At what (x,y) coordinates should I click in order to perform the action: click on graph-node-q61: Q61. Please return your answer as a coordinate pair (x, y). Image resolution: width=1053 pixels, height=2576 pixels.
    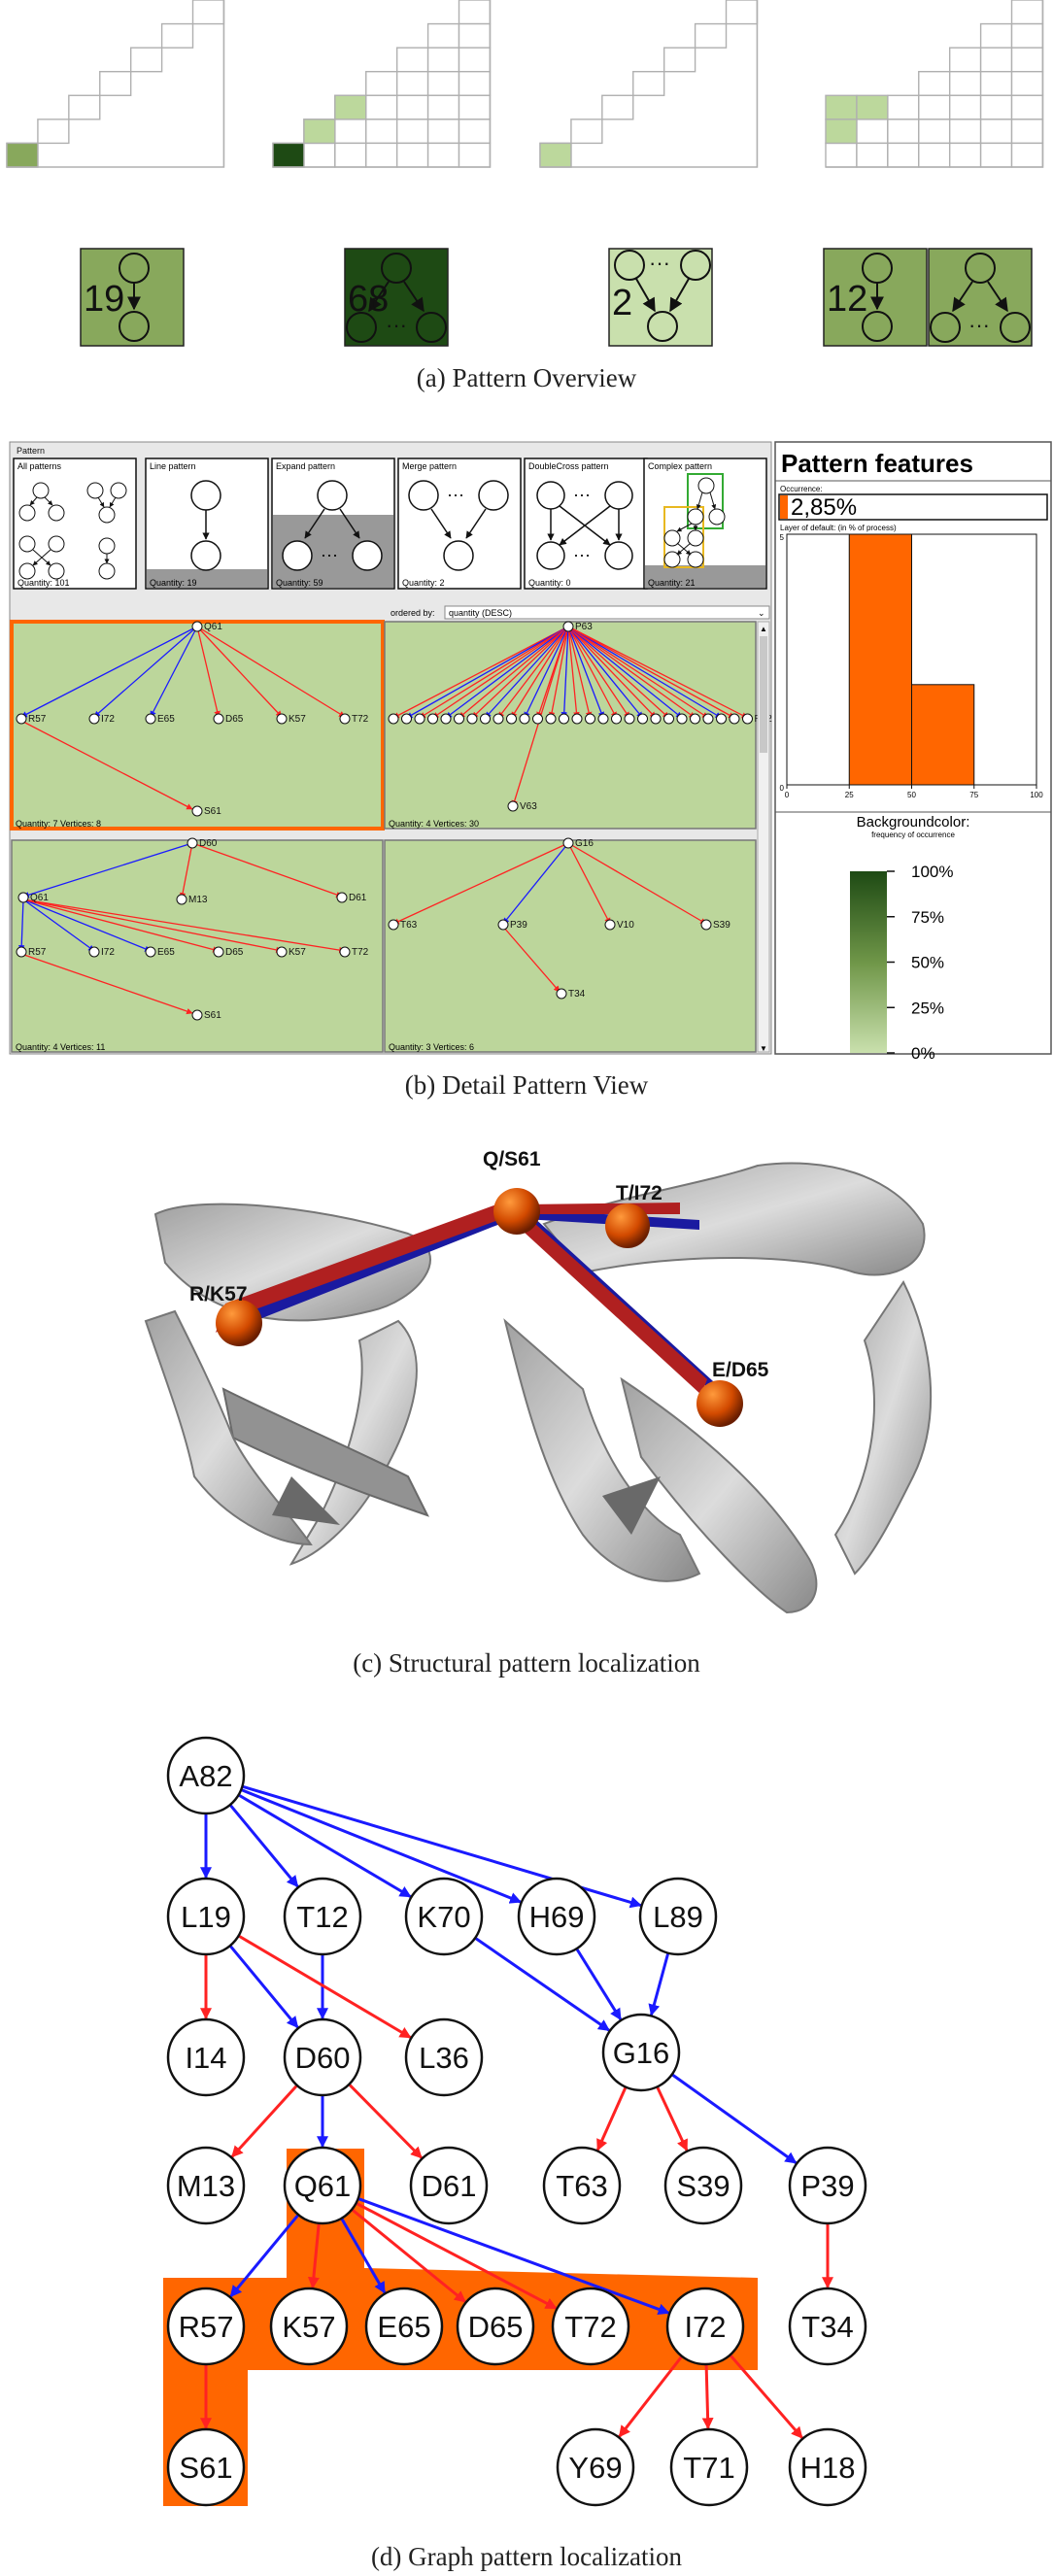
    Looking at the image, I should click on (322, 2185).